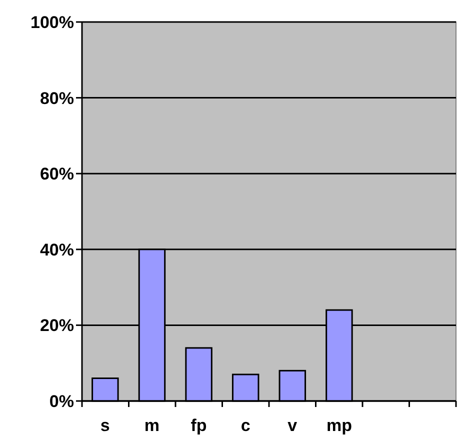  What do you see at coordinates (245, 425) in the screenshot?
I see `x-tick-label: c` at bounding box center [245, 425].